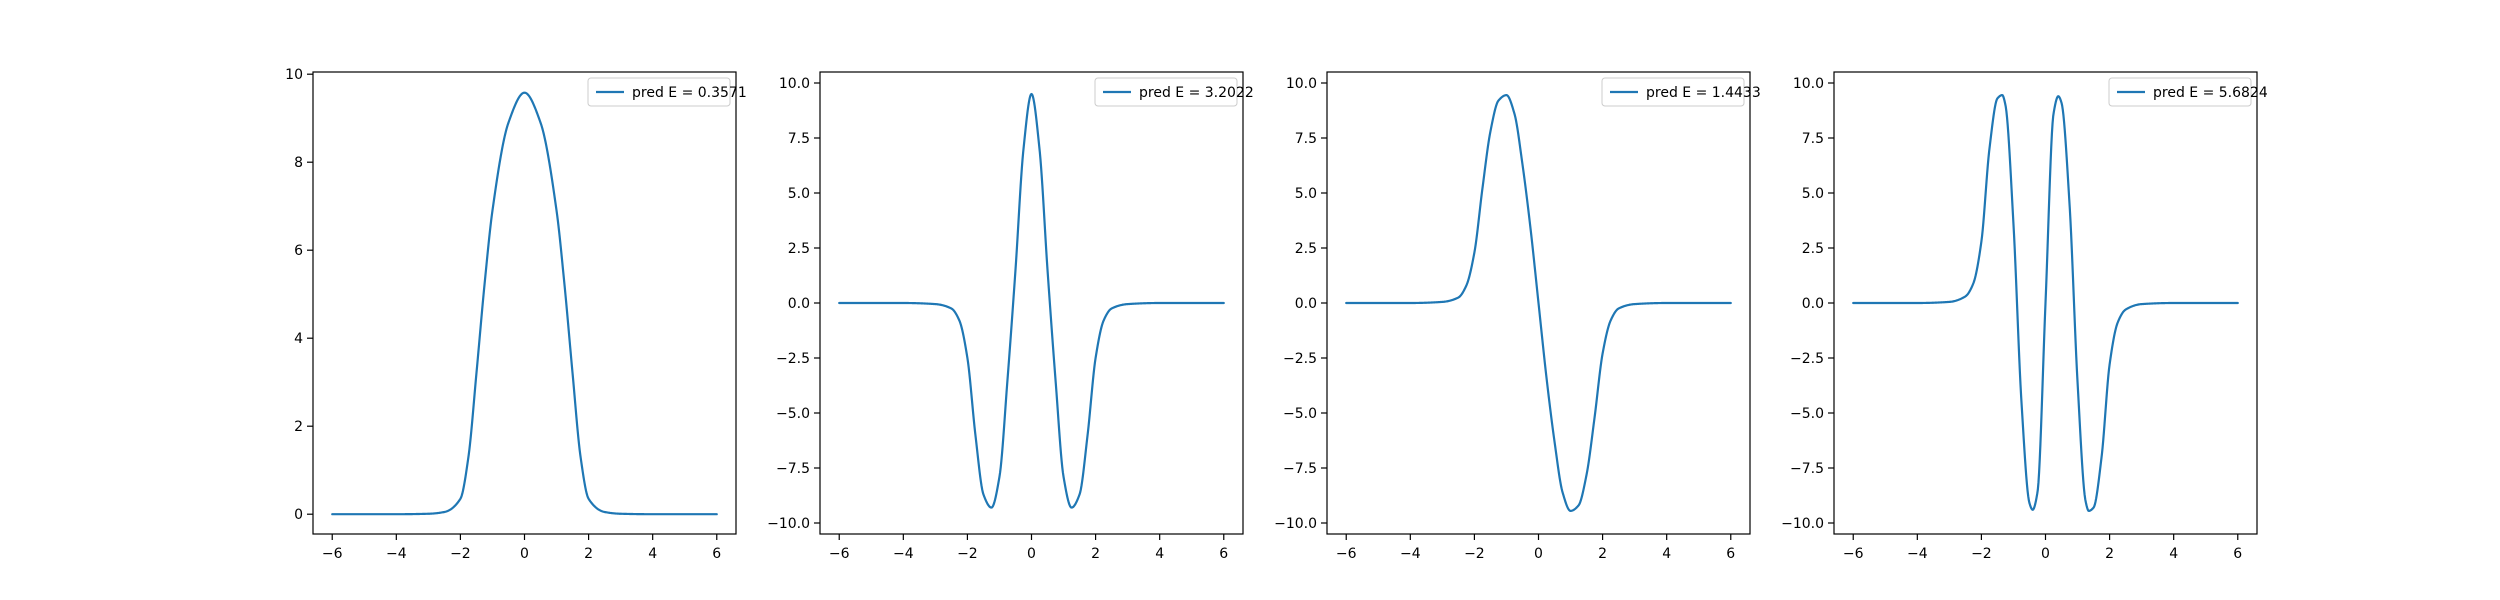 This screenshot has width=2500, height=600. I want to click on y-tick-label: 8, so click(298, 163).